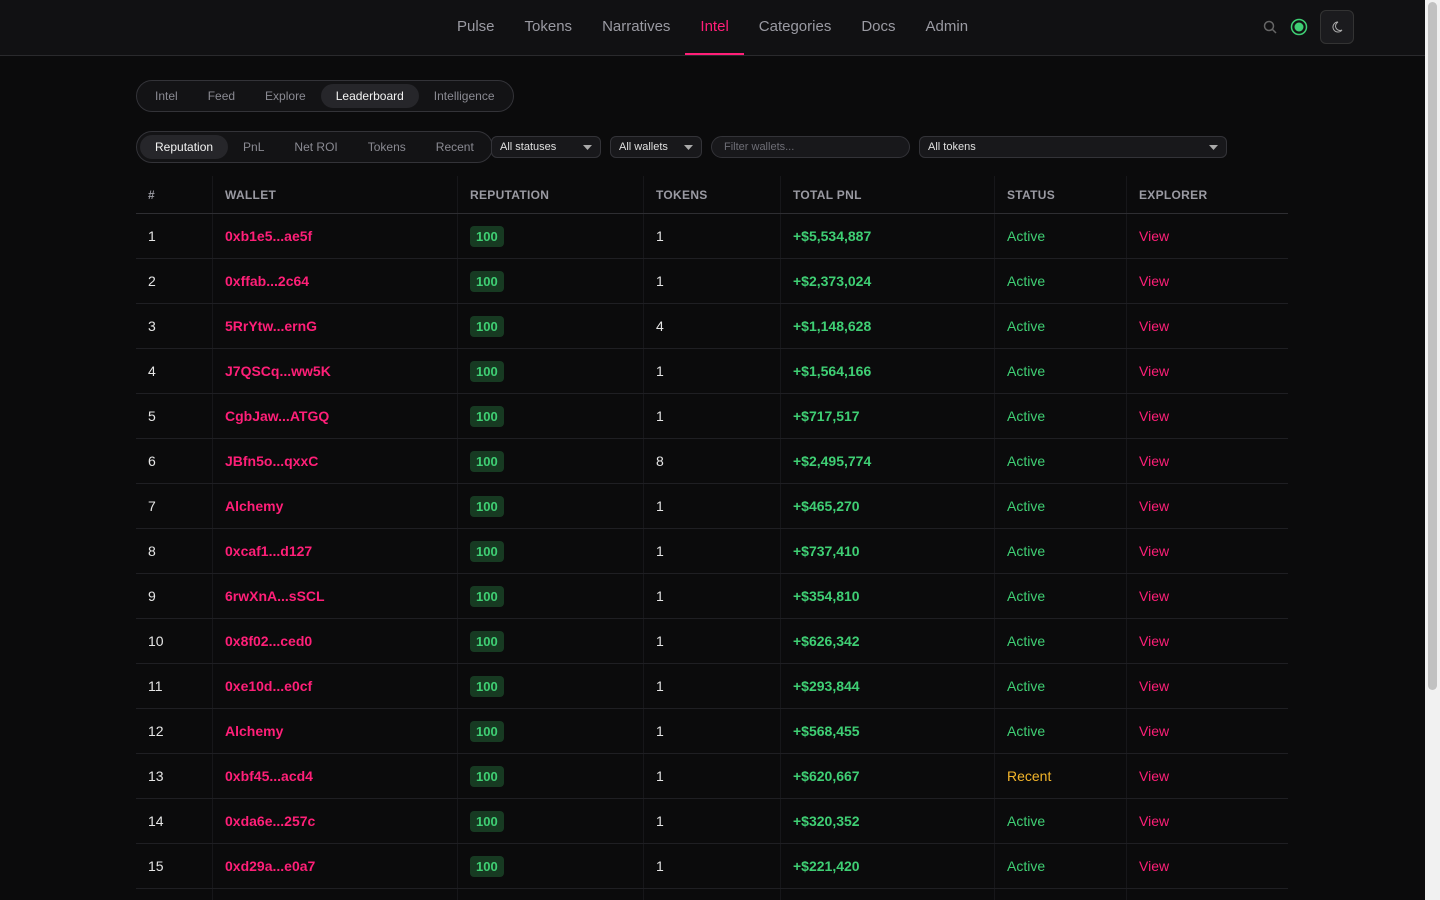 This screenshot has height=900, width=1440. I want to click on pnl-value: +$1,148,628, so click(832, 326).